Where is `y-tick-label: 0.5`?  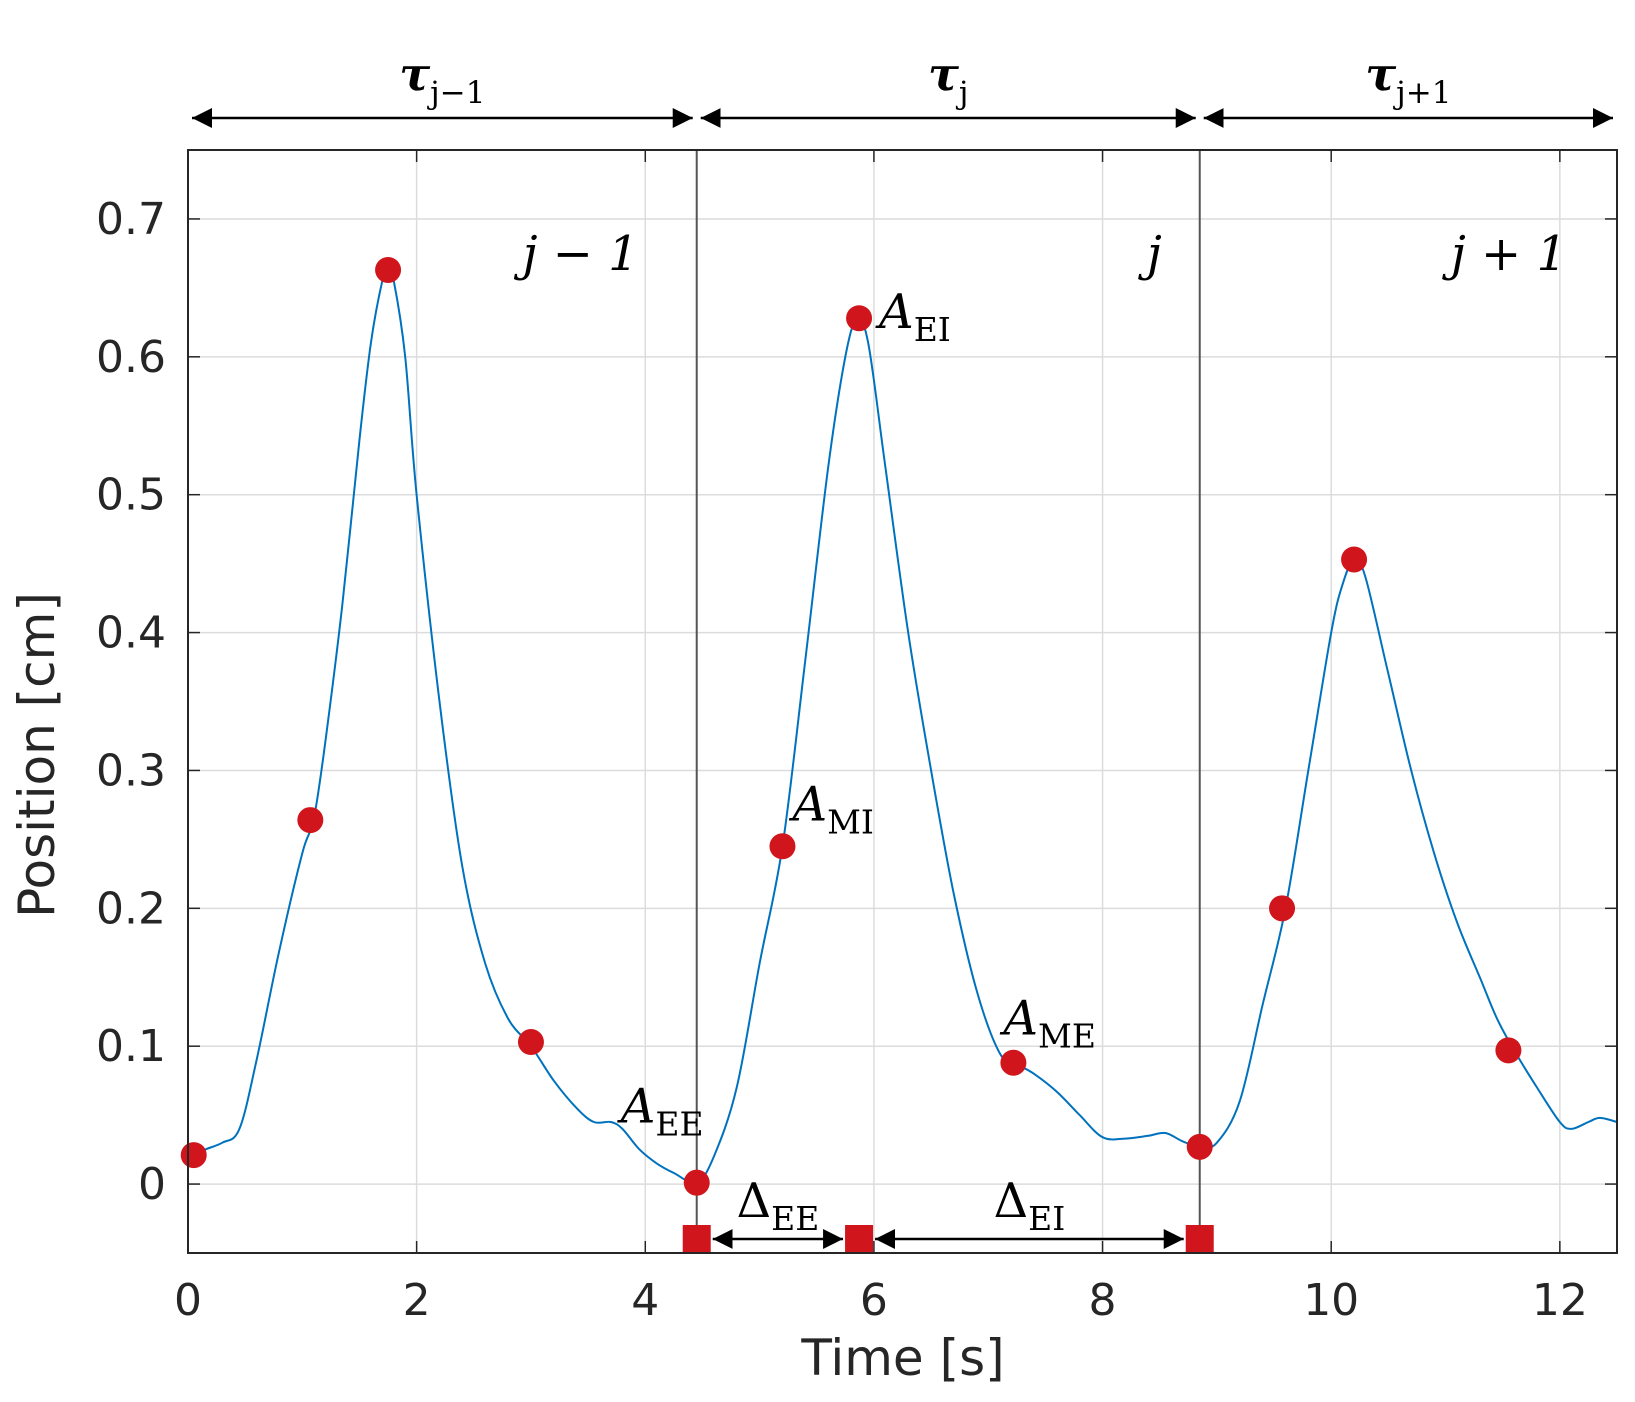 y-tick-label: 0.5 is located at coordinates (131, 495).